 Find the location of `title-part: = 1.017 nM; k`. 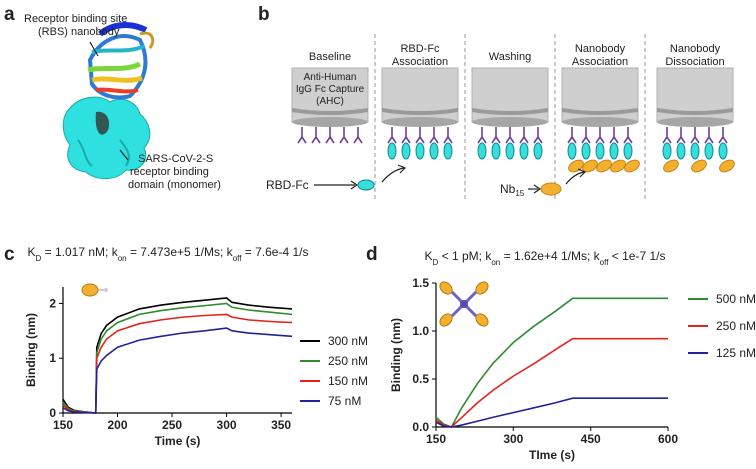

title-part: = 1.017 nM; k is located at coordinates (79, 252).